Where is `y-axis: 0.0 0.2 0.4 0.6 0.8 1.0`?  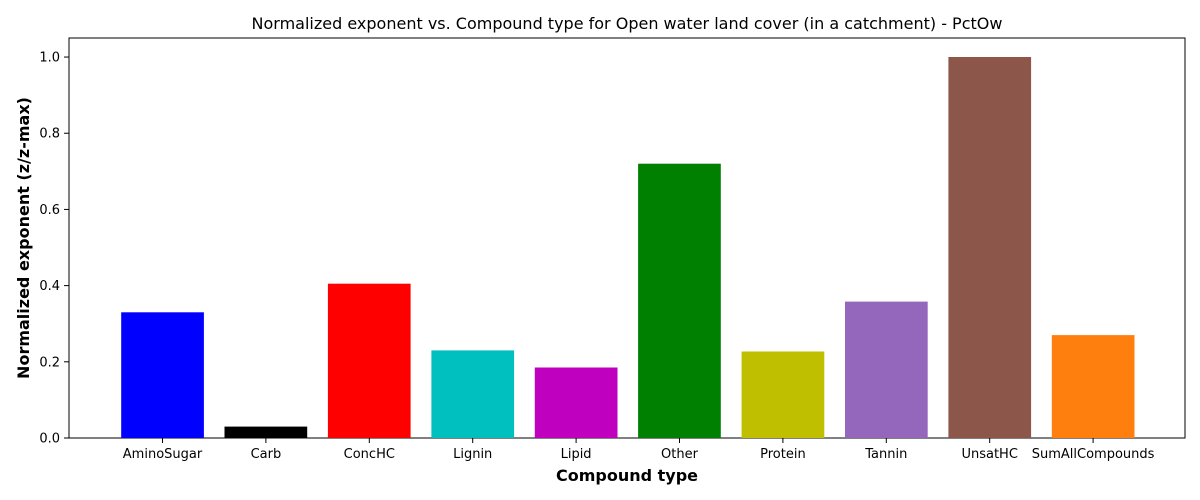
y-axis: 0.0 0.2 0.4 0.6 0.8 1.0 is located at coordinates (54, 249).